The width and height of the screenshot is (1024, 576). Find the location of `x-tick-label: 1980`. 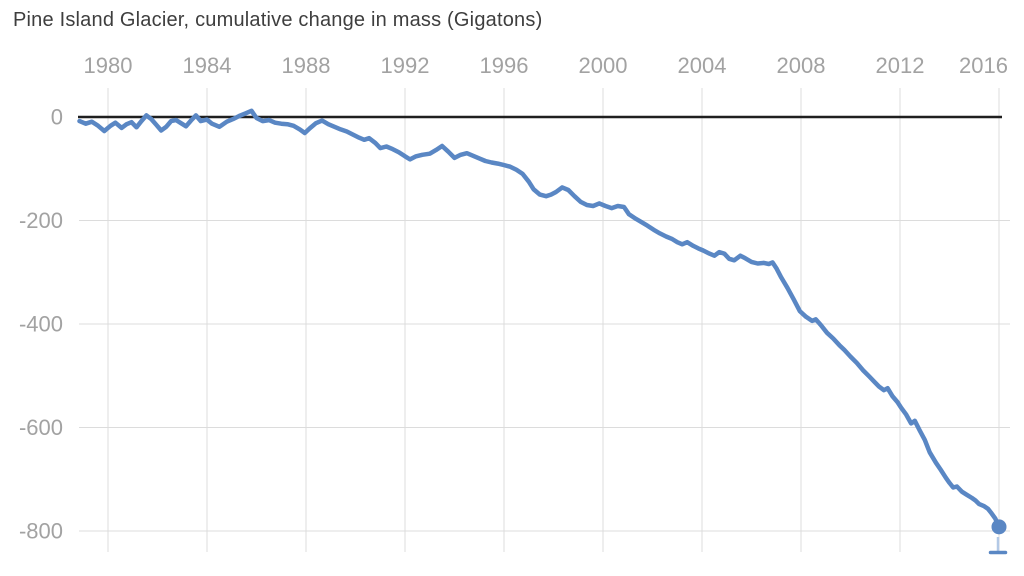

x-tick-label: 1980 is located at coordinates (108, 65).